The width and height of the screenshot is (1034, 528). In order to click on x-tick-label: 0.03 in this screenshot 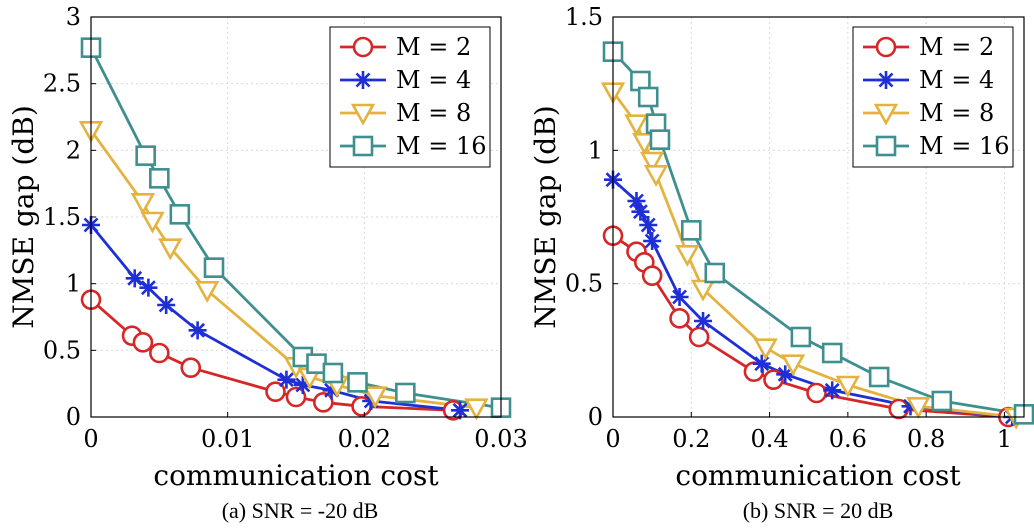, I will do `click(500, 439)`.